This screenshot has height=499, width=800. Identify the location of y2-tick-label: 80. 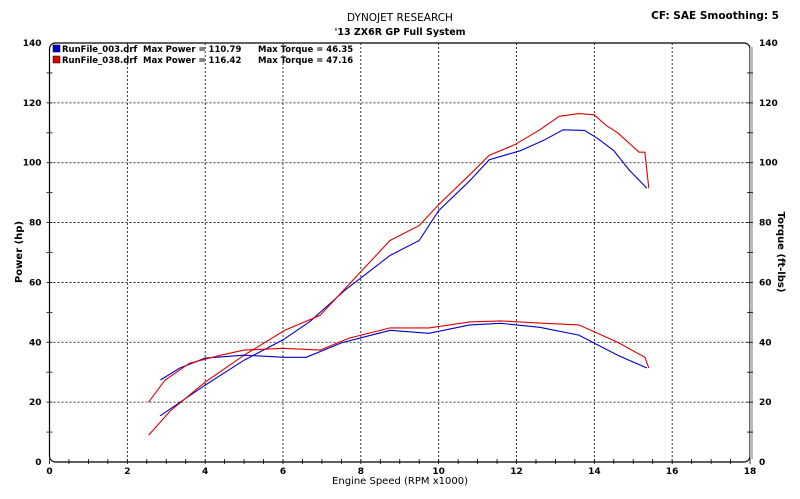
(765, 224).